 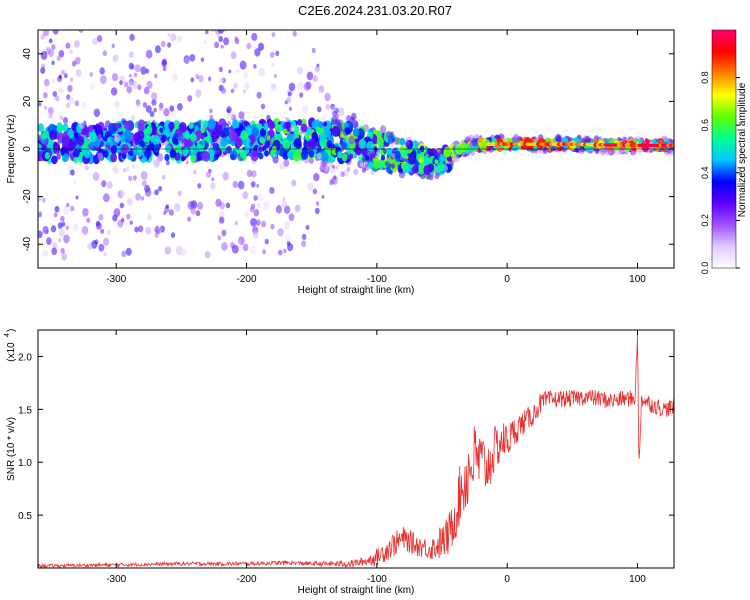 I want to click on x-tick-label: -300, so click(x=116, y=279).